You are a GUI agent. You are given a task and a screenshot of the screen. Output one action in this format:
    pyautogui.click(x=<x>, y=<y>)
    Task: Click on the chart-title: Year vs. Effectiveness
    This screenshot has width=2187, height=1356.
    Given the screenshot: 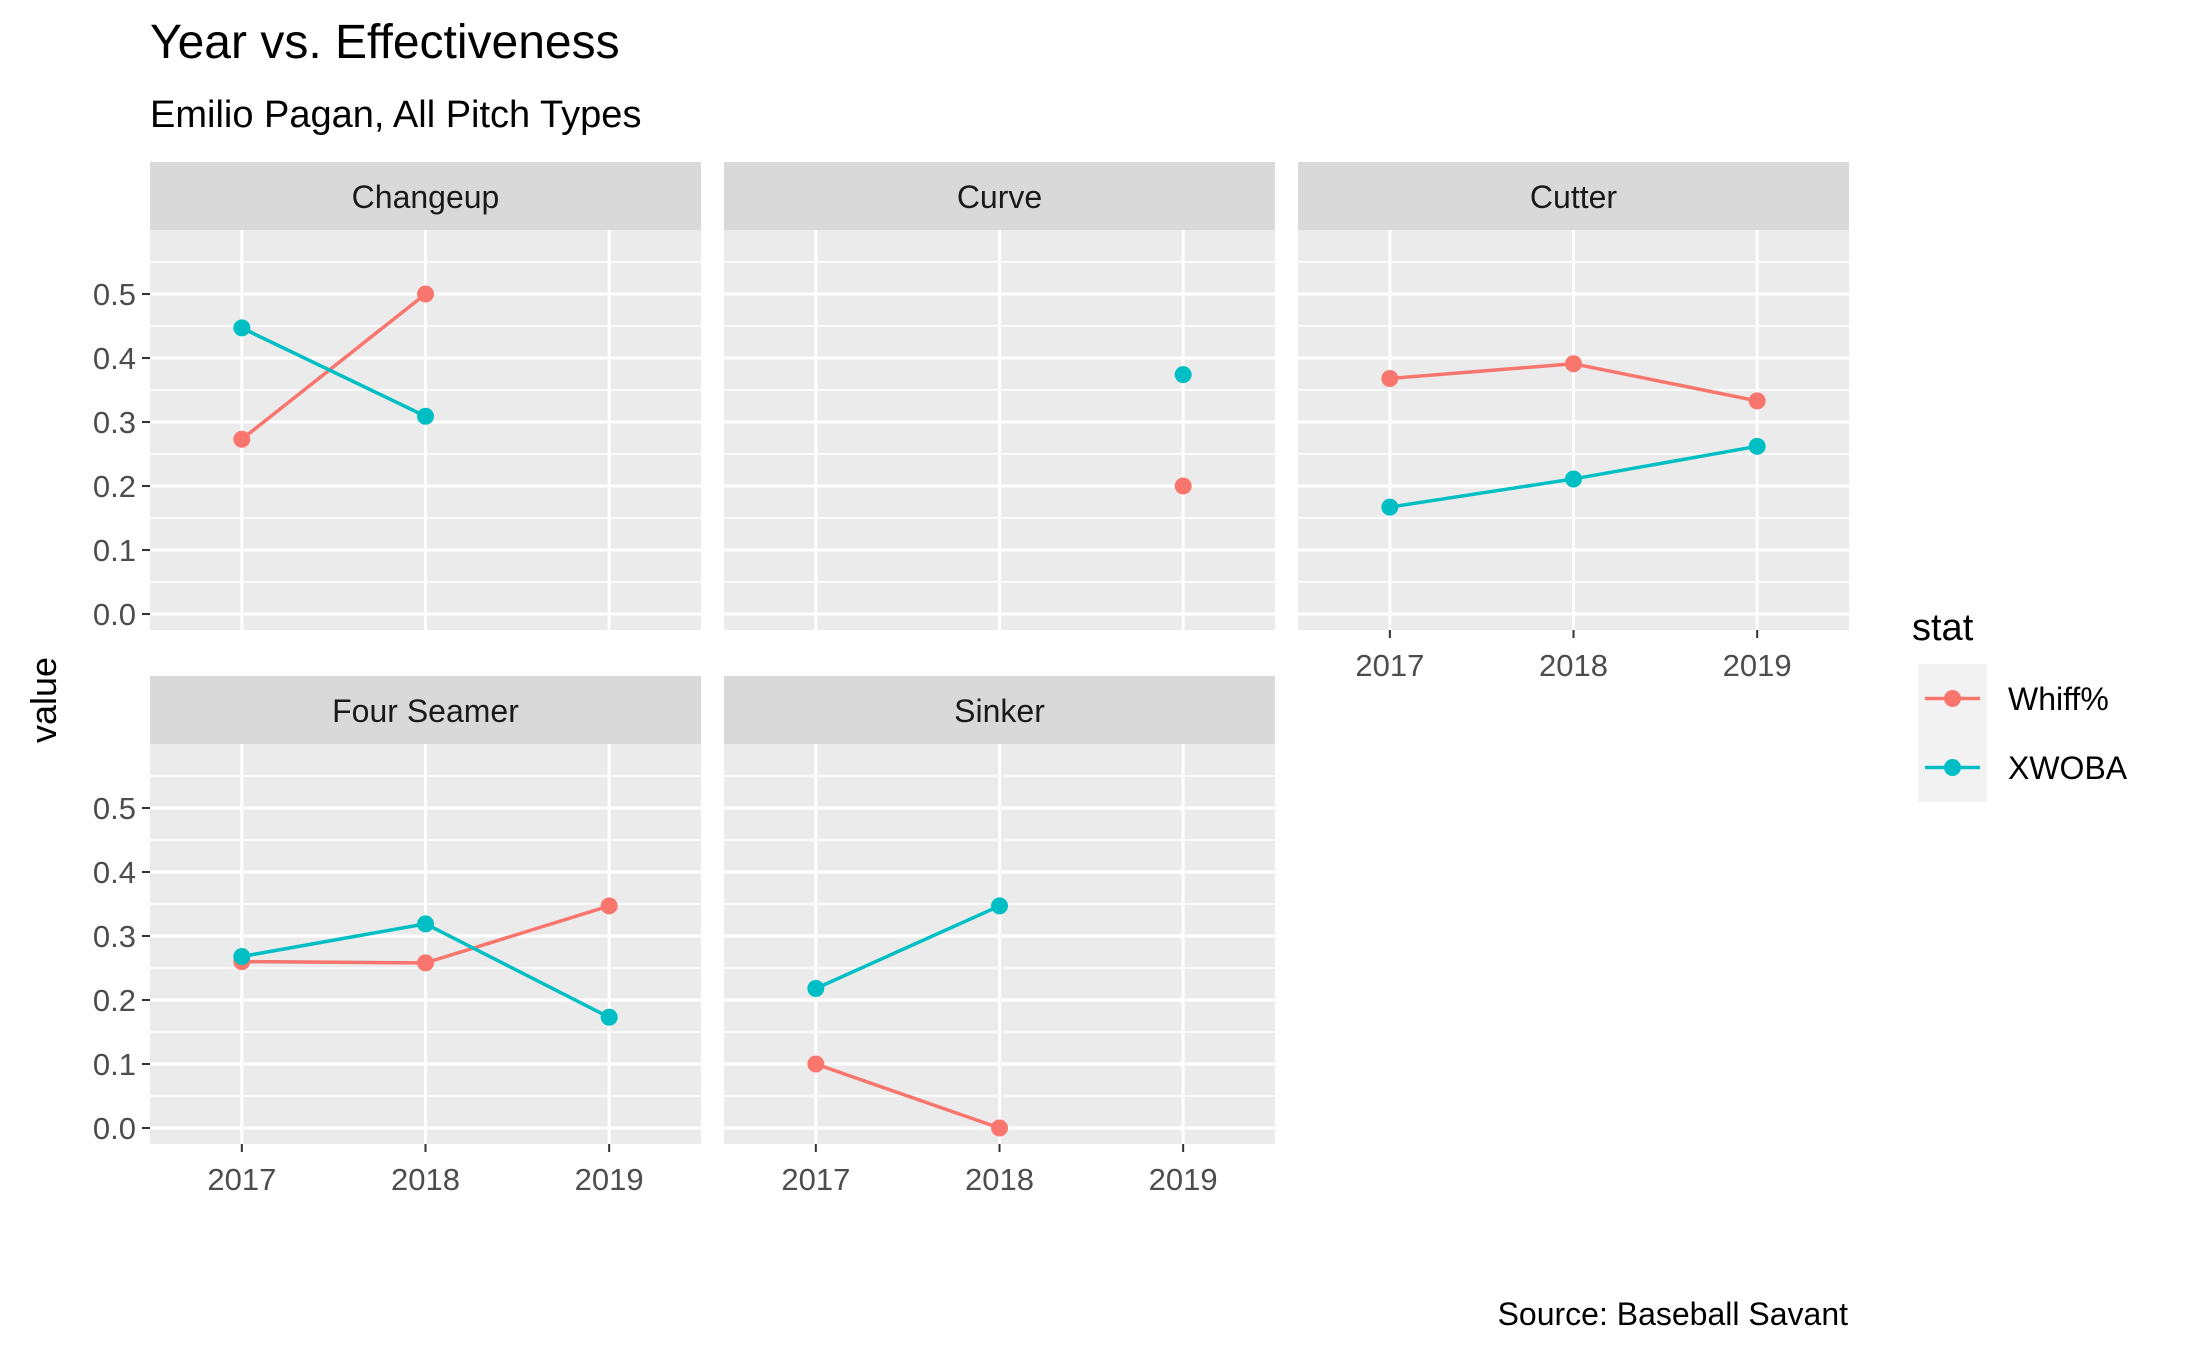 What is the action you would take?
    pyautogui.click(x=385, y=42)
    